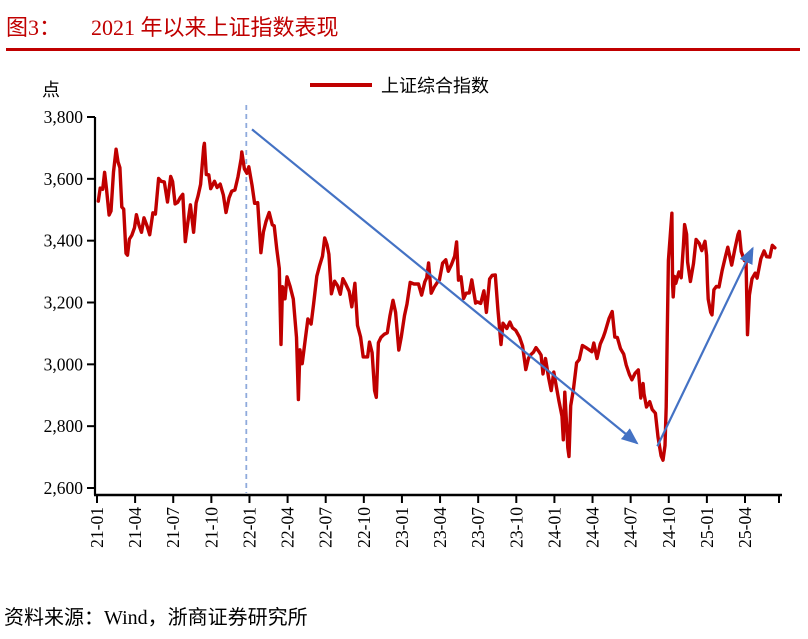 Image resolution: width=808 pixels, height=639 pixels. I want to click on y-tick-label: 2,600, so click(64, 488).